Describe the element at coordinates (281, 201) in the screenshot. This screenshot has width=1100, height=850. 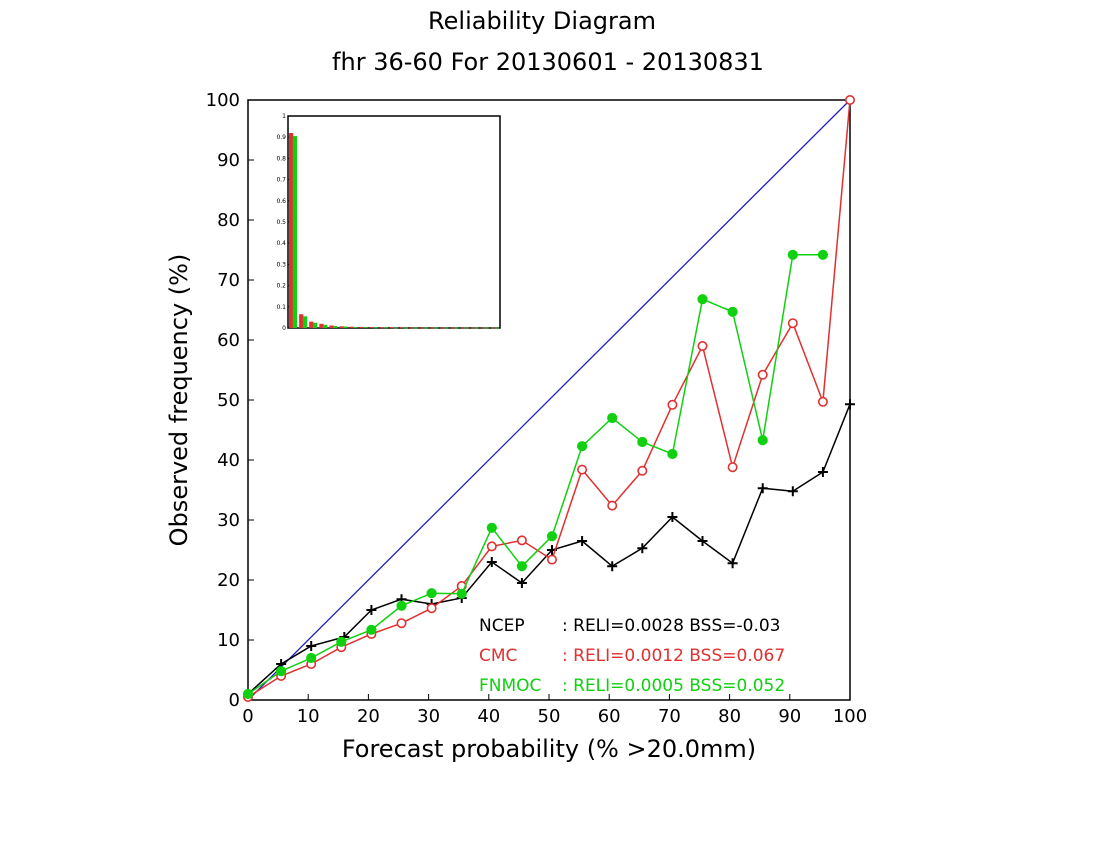
I see `inset-tick-label: 0.6` at that location.